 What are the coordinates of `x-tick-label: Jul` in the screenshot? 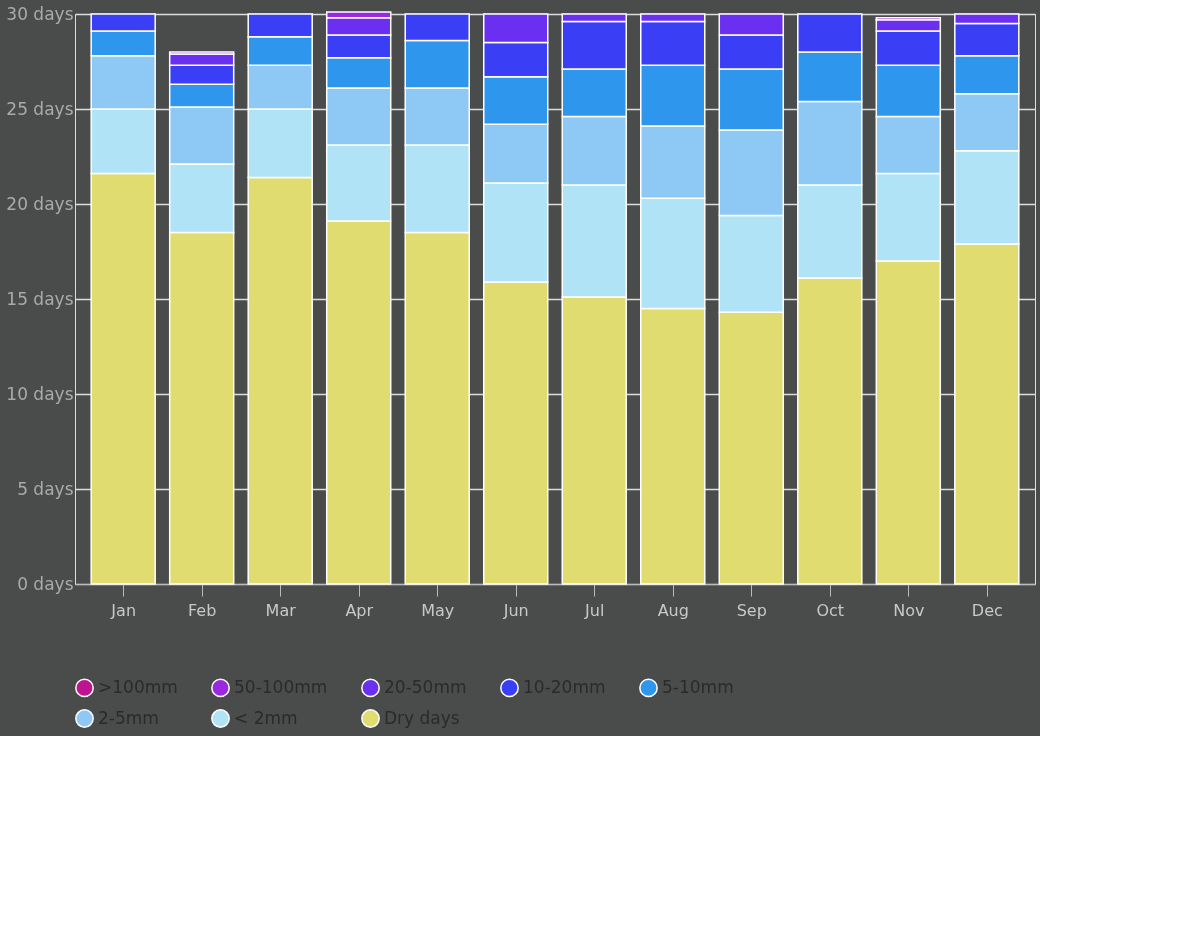 It's located at (594, 610).